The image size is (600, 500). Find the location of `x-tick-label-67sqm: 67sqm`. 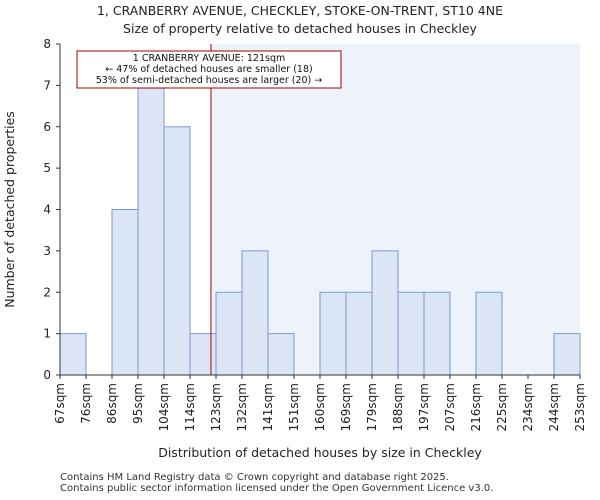

x-tick-label-67sqm: 67sqm is located at coordinates (60, 403).